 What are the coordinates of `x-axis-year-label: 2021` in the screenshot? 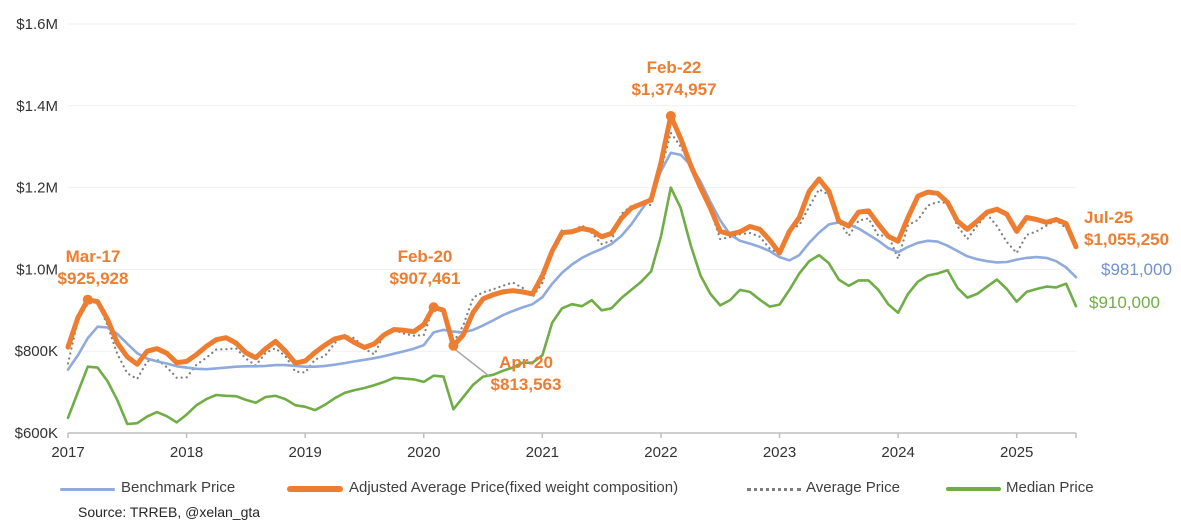 It's located at (542, 452).